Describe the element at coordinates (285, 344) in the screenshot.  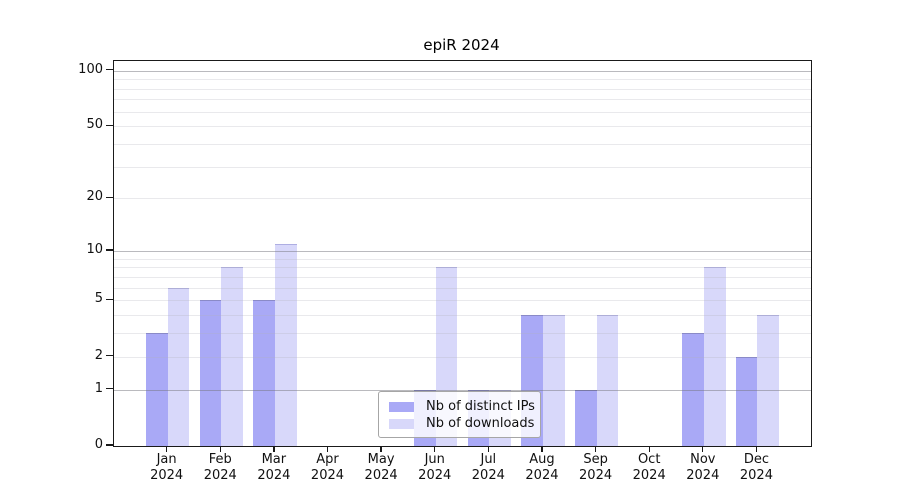
I see `bar-downloads-mar` at that location.